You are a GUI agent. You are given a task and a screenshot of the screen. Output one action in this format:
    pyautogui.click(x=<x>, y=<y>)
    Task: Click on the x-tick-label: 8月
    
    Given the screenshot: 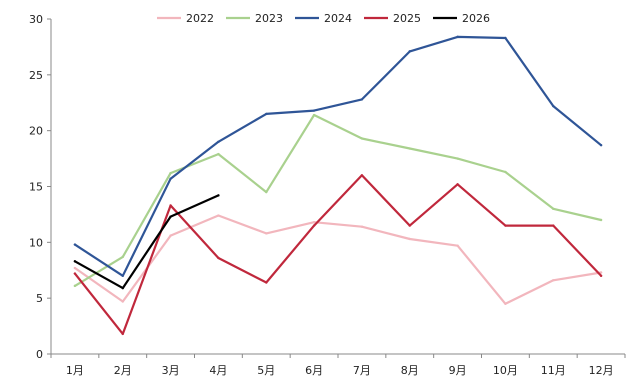 What is the action you would take?
    pyautogui.click(x=410, y=370)
    